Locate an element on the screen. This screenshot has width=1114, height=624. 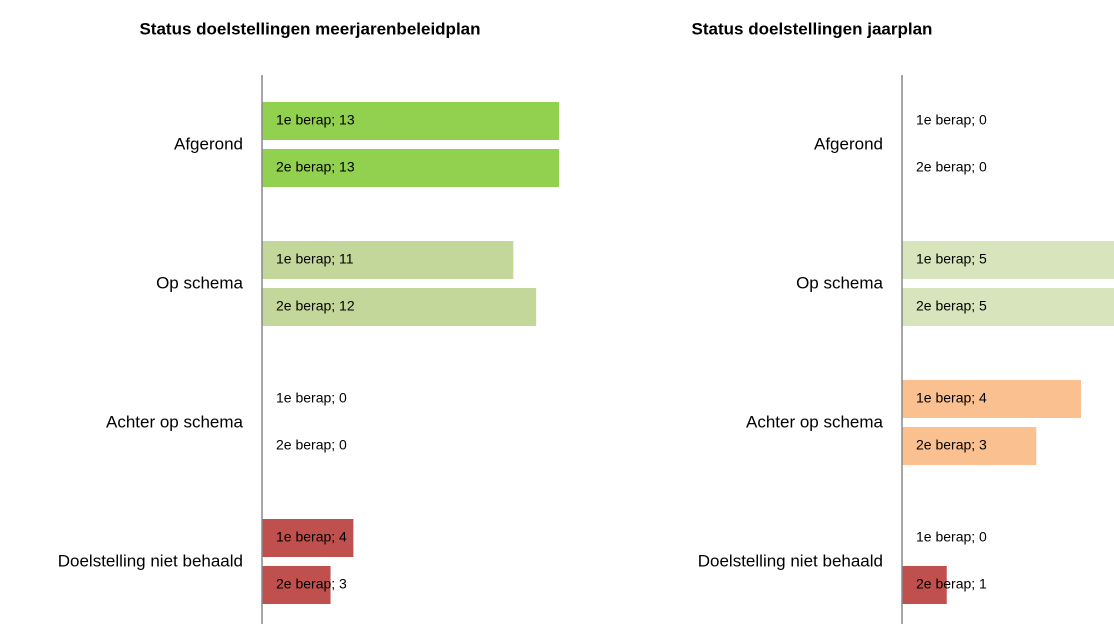
value-label: 2e berap; 1 is located at coordinates (951, 584).